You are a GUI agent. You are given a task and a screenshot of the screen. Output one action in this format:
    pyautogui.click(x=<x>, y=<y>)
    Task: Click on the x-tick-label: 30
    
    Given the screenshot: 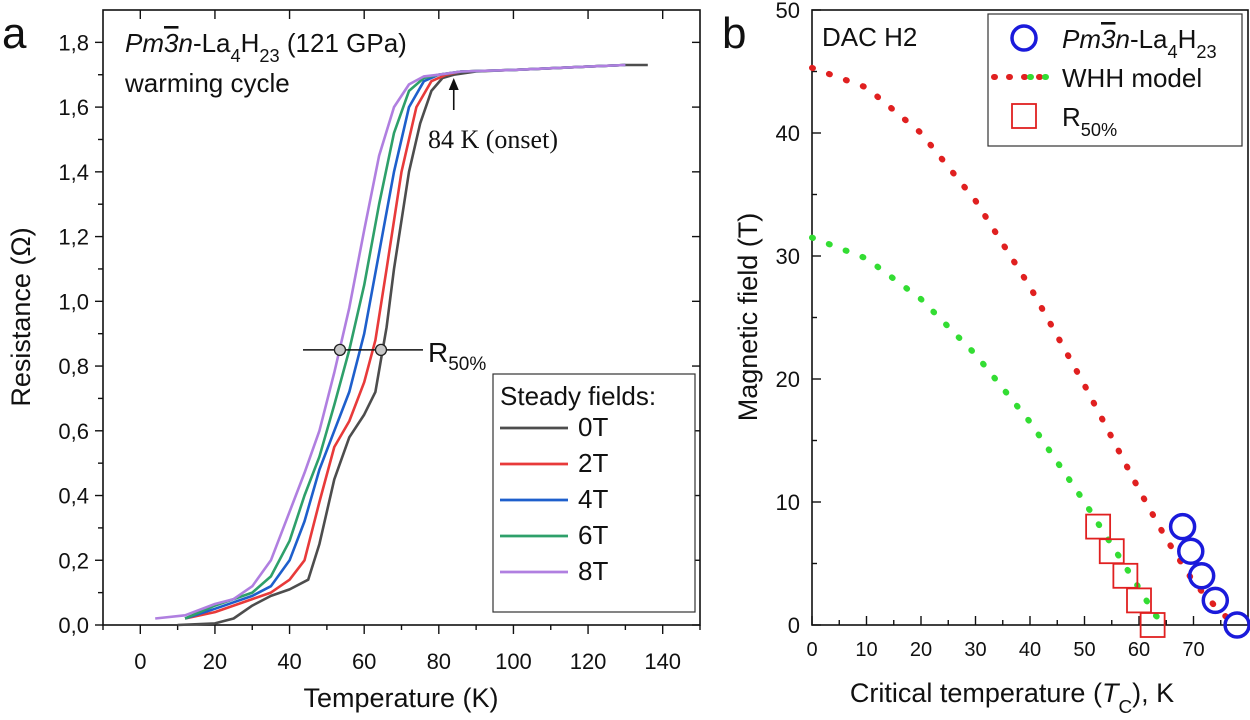 What is the action you would take?
    pyautogui.click(x=975, y=650)
    